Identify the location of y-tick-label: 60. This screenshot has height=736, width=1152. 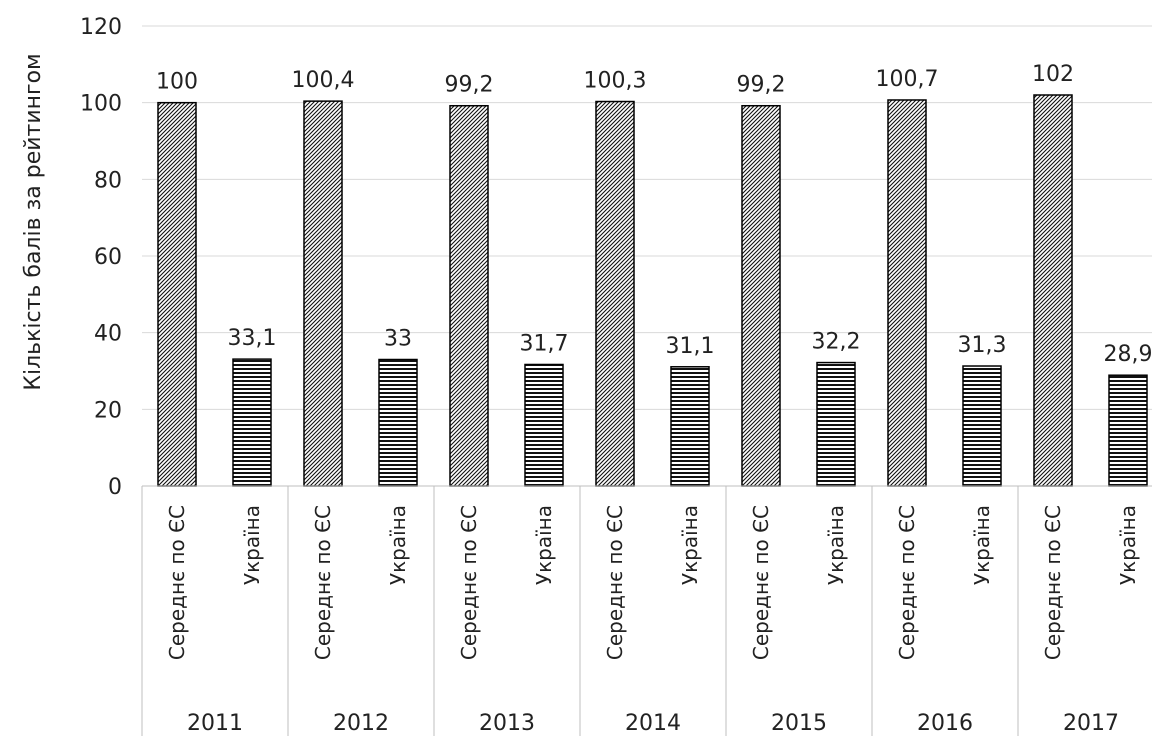
(108, 257).